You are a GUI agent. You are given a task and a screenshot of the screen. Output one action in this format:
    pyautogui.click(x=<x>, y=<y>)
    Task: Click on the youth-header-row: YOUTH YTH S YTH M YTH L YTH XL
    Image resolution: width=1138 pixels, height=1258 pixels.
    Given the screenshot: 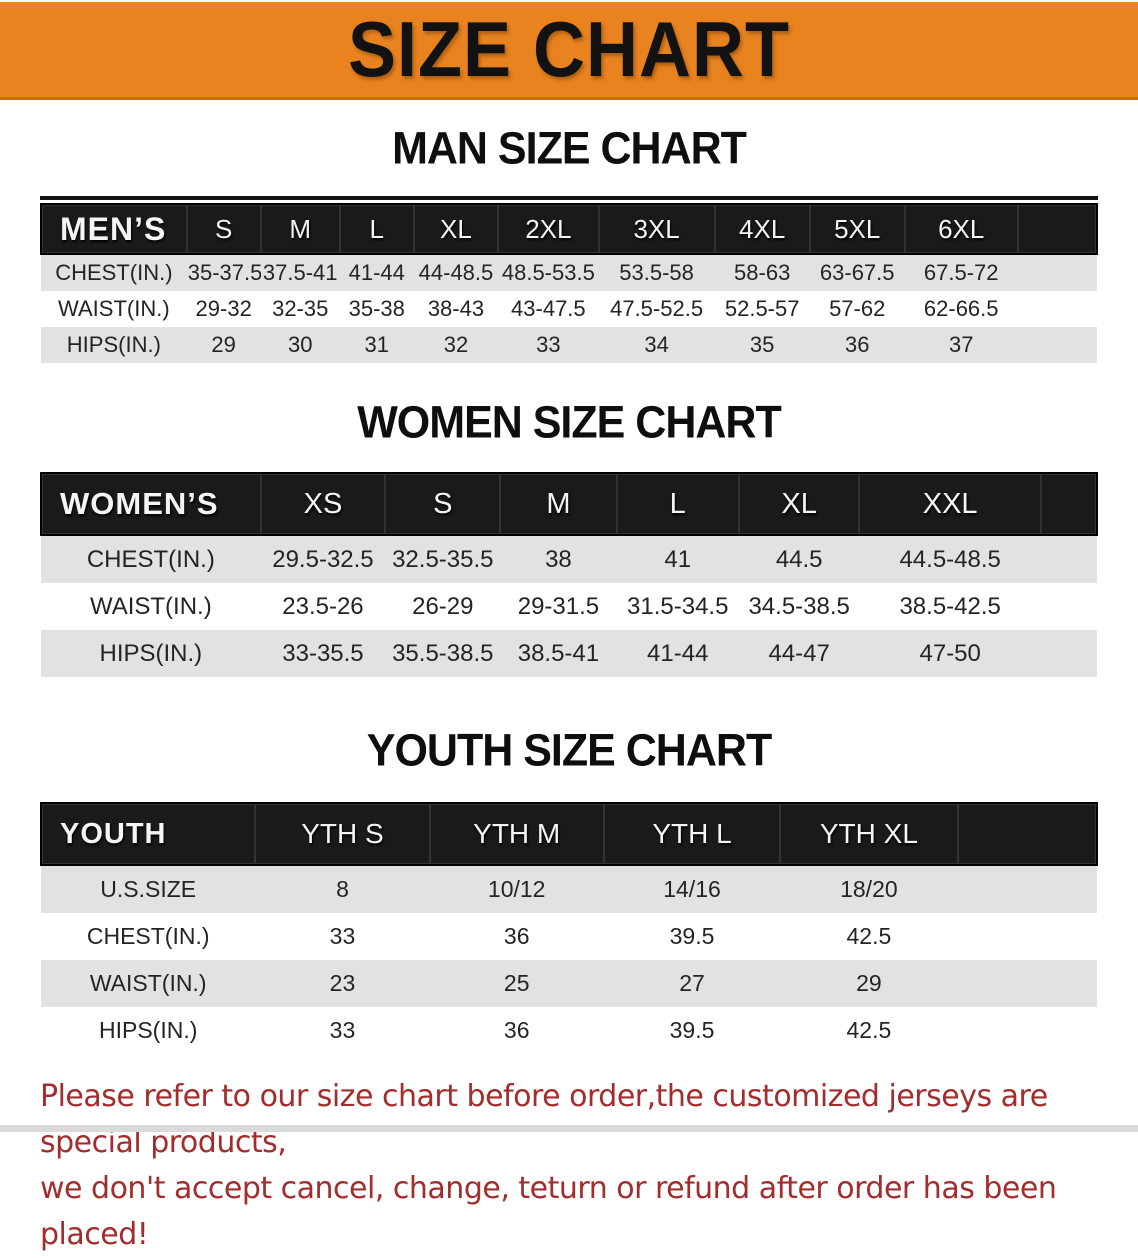 What is the action you would take?
    pyautogui.click(x=569, y=834)
    